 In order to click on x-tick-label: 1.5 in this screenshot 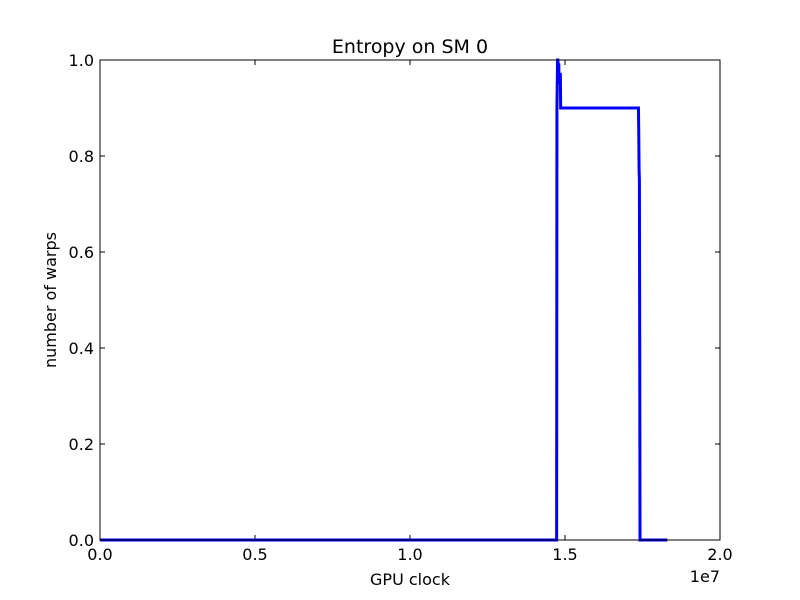, I will do `click(564, 554)`.